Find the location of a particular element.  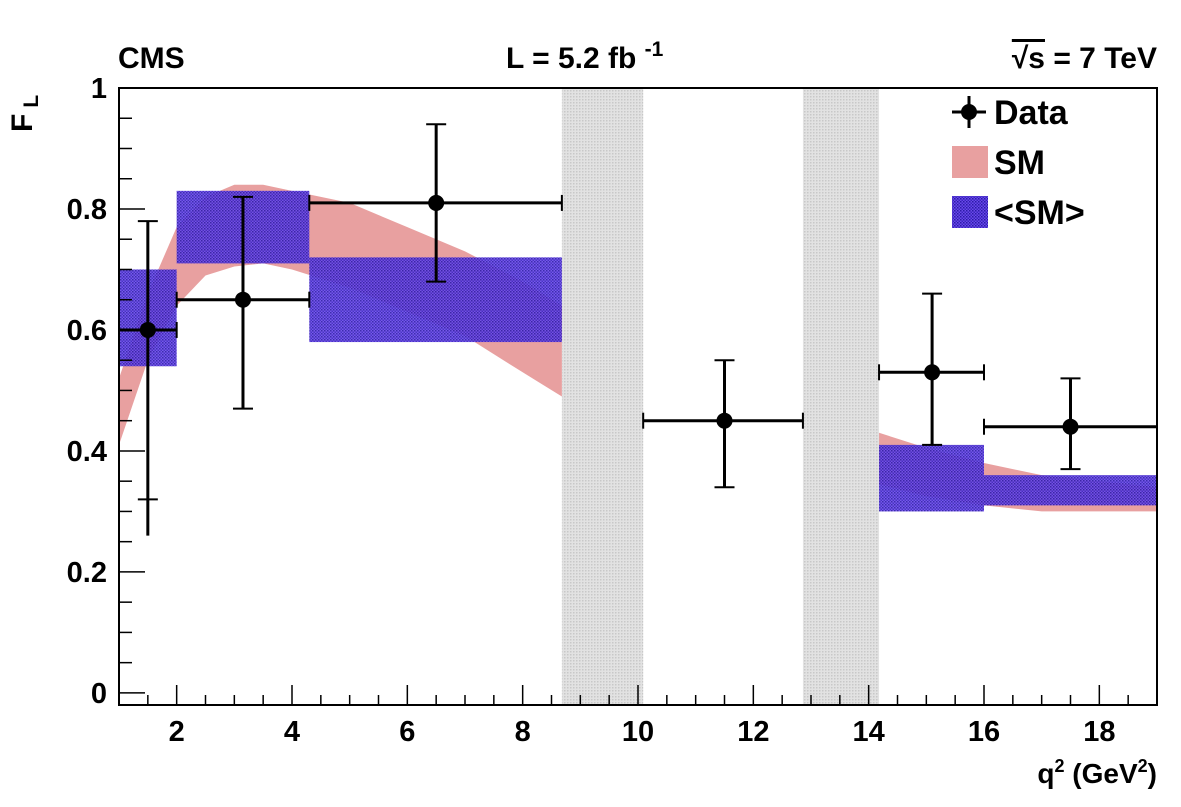

y-tick-label: 0.6 is located at coordinates (87, 331).